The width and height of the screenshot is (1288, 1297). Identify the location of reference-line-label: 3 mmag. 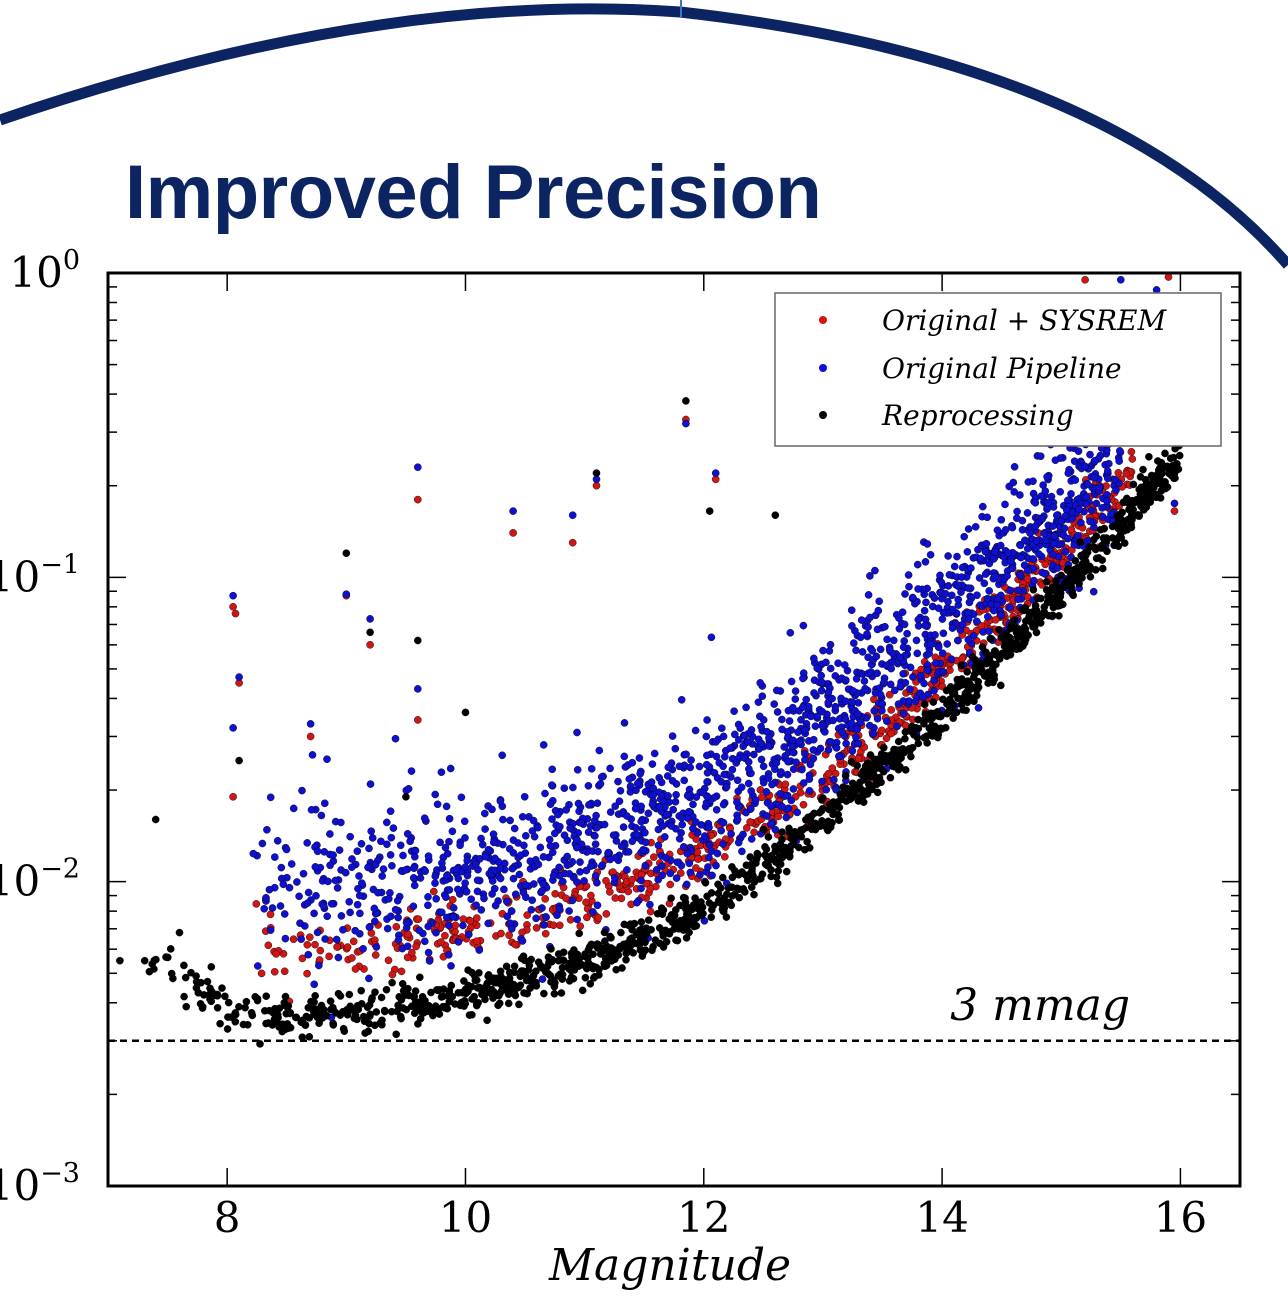
(1040, 1005).